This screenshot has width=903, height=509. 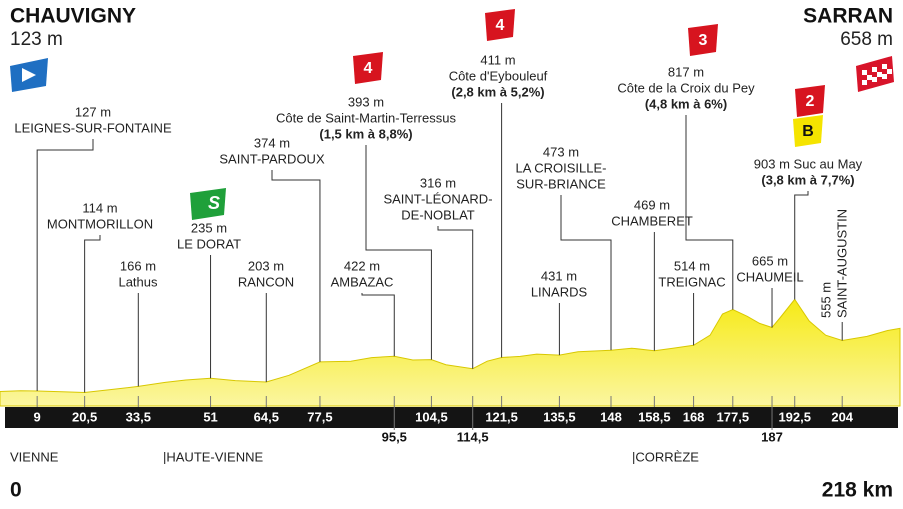 I want to click on waypoint-label: AMBAZAC, so click(x=362, y=281).